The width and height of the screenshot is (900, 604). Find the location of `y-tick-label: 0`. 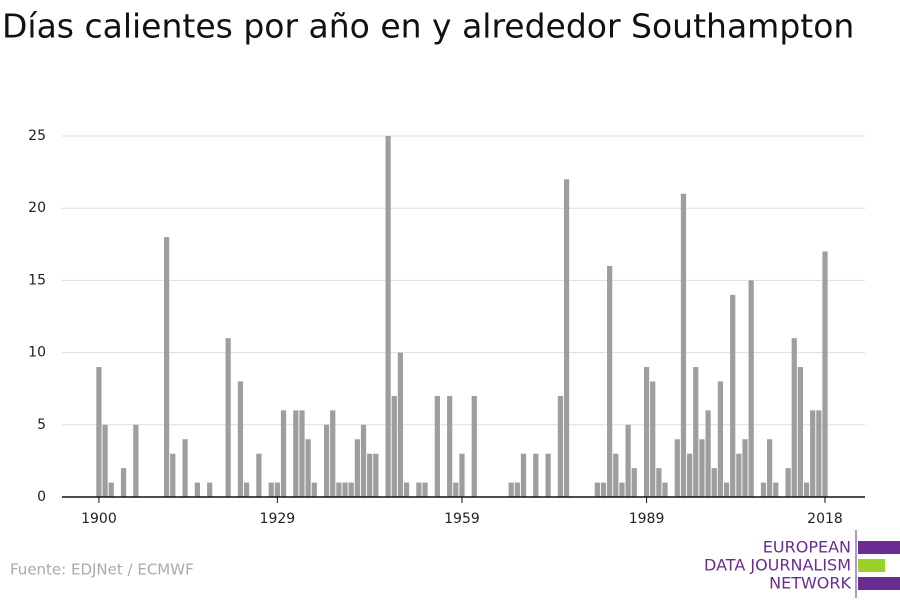

y-tick-label: 0 is located at coordinates (41, 497).